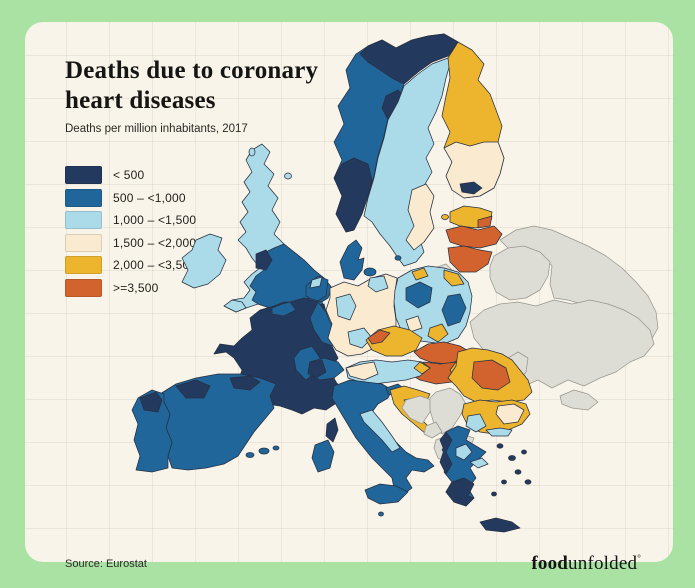 This screenshot has height=588, width=695. Describe the element at coordinates (264, 260) in the screenshot. I see `region-nw-england` at that location.